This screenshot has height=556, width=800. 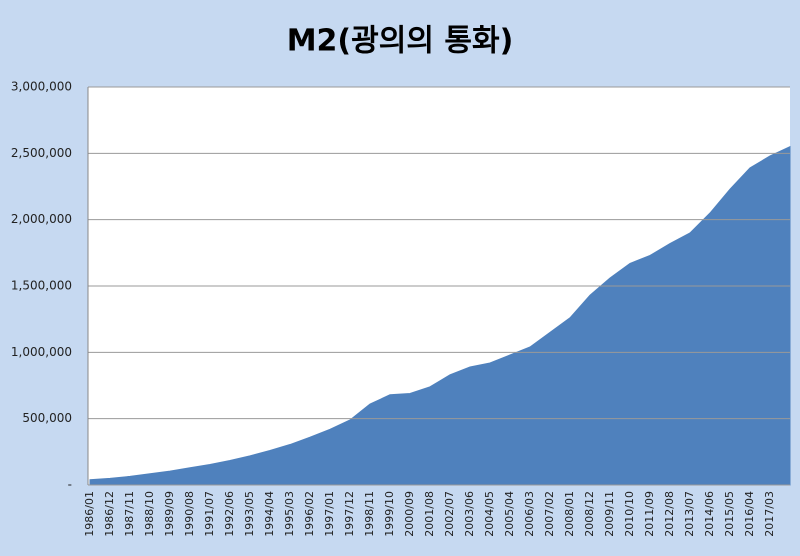 I want to click on x-tick-label: 2002/07, so click(x=449, y=514).